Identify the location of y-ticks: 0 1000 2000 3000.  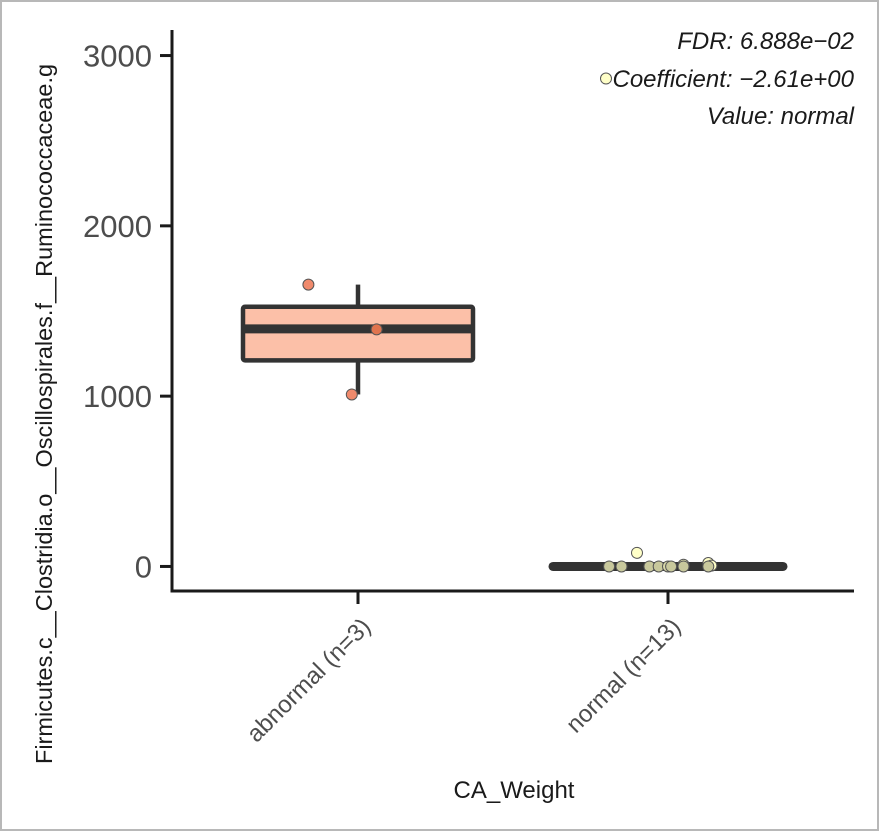
(127, 311).